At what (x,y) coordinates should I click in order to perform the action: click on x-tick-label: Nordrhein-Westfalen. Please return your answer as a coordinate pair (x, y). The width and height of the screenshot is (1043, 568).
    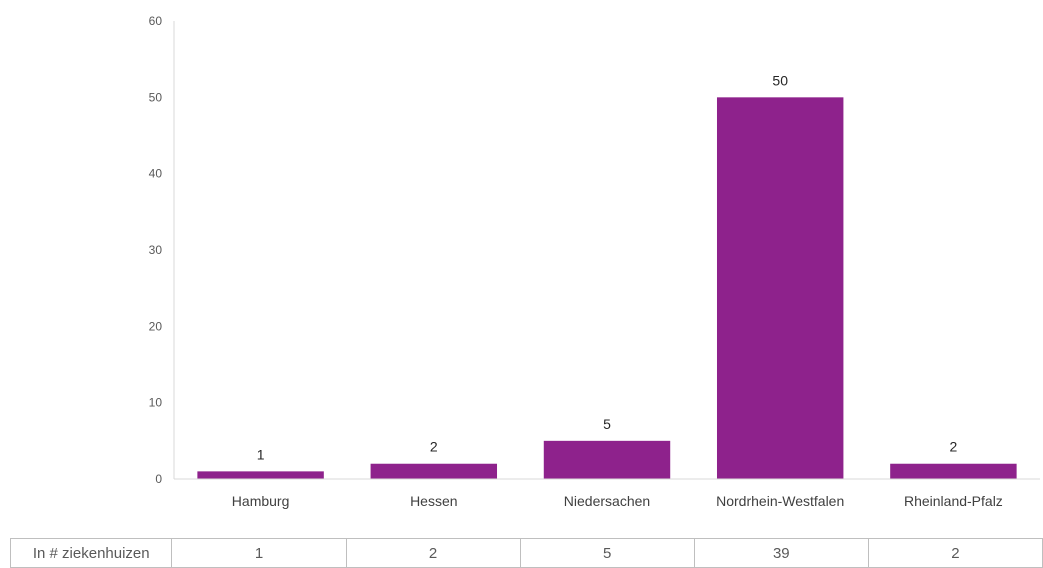
    Looking at the image, I should click on (780, 501).